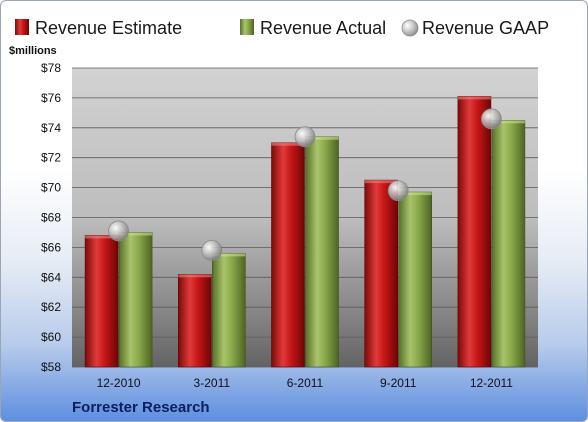 The image size is (588, 422). What do you see at coordinates (51, 158) in the screenshot?
I see `y-tick-label: $72` at bounding box center [51, 158].